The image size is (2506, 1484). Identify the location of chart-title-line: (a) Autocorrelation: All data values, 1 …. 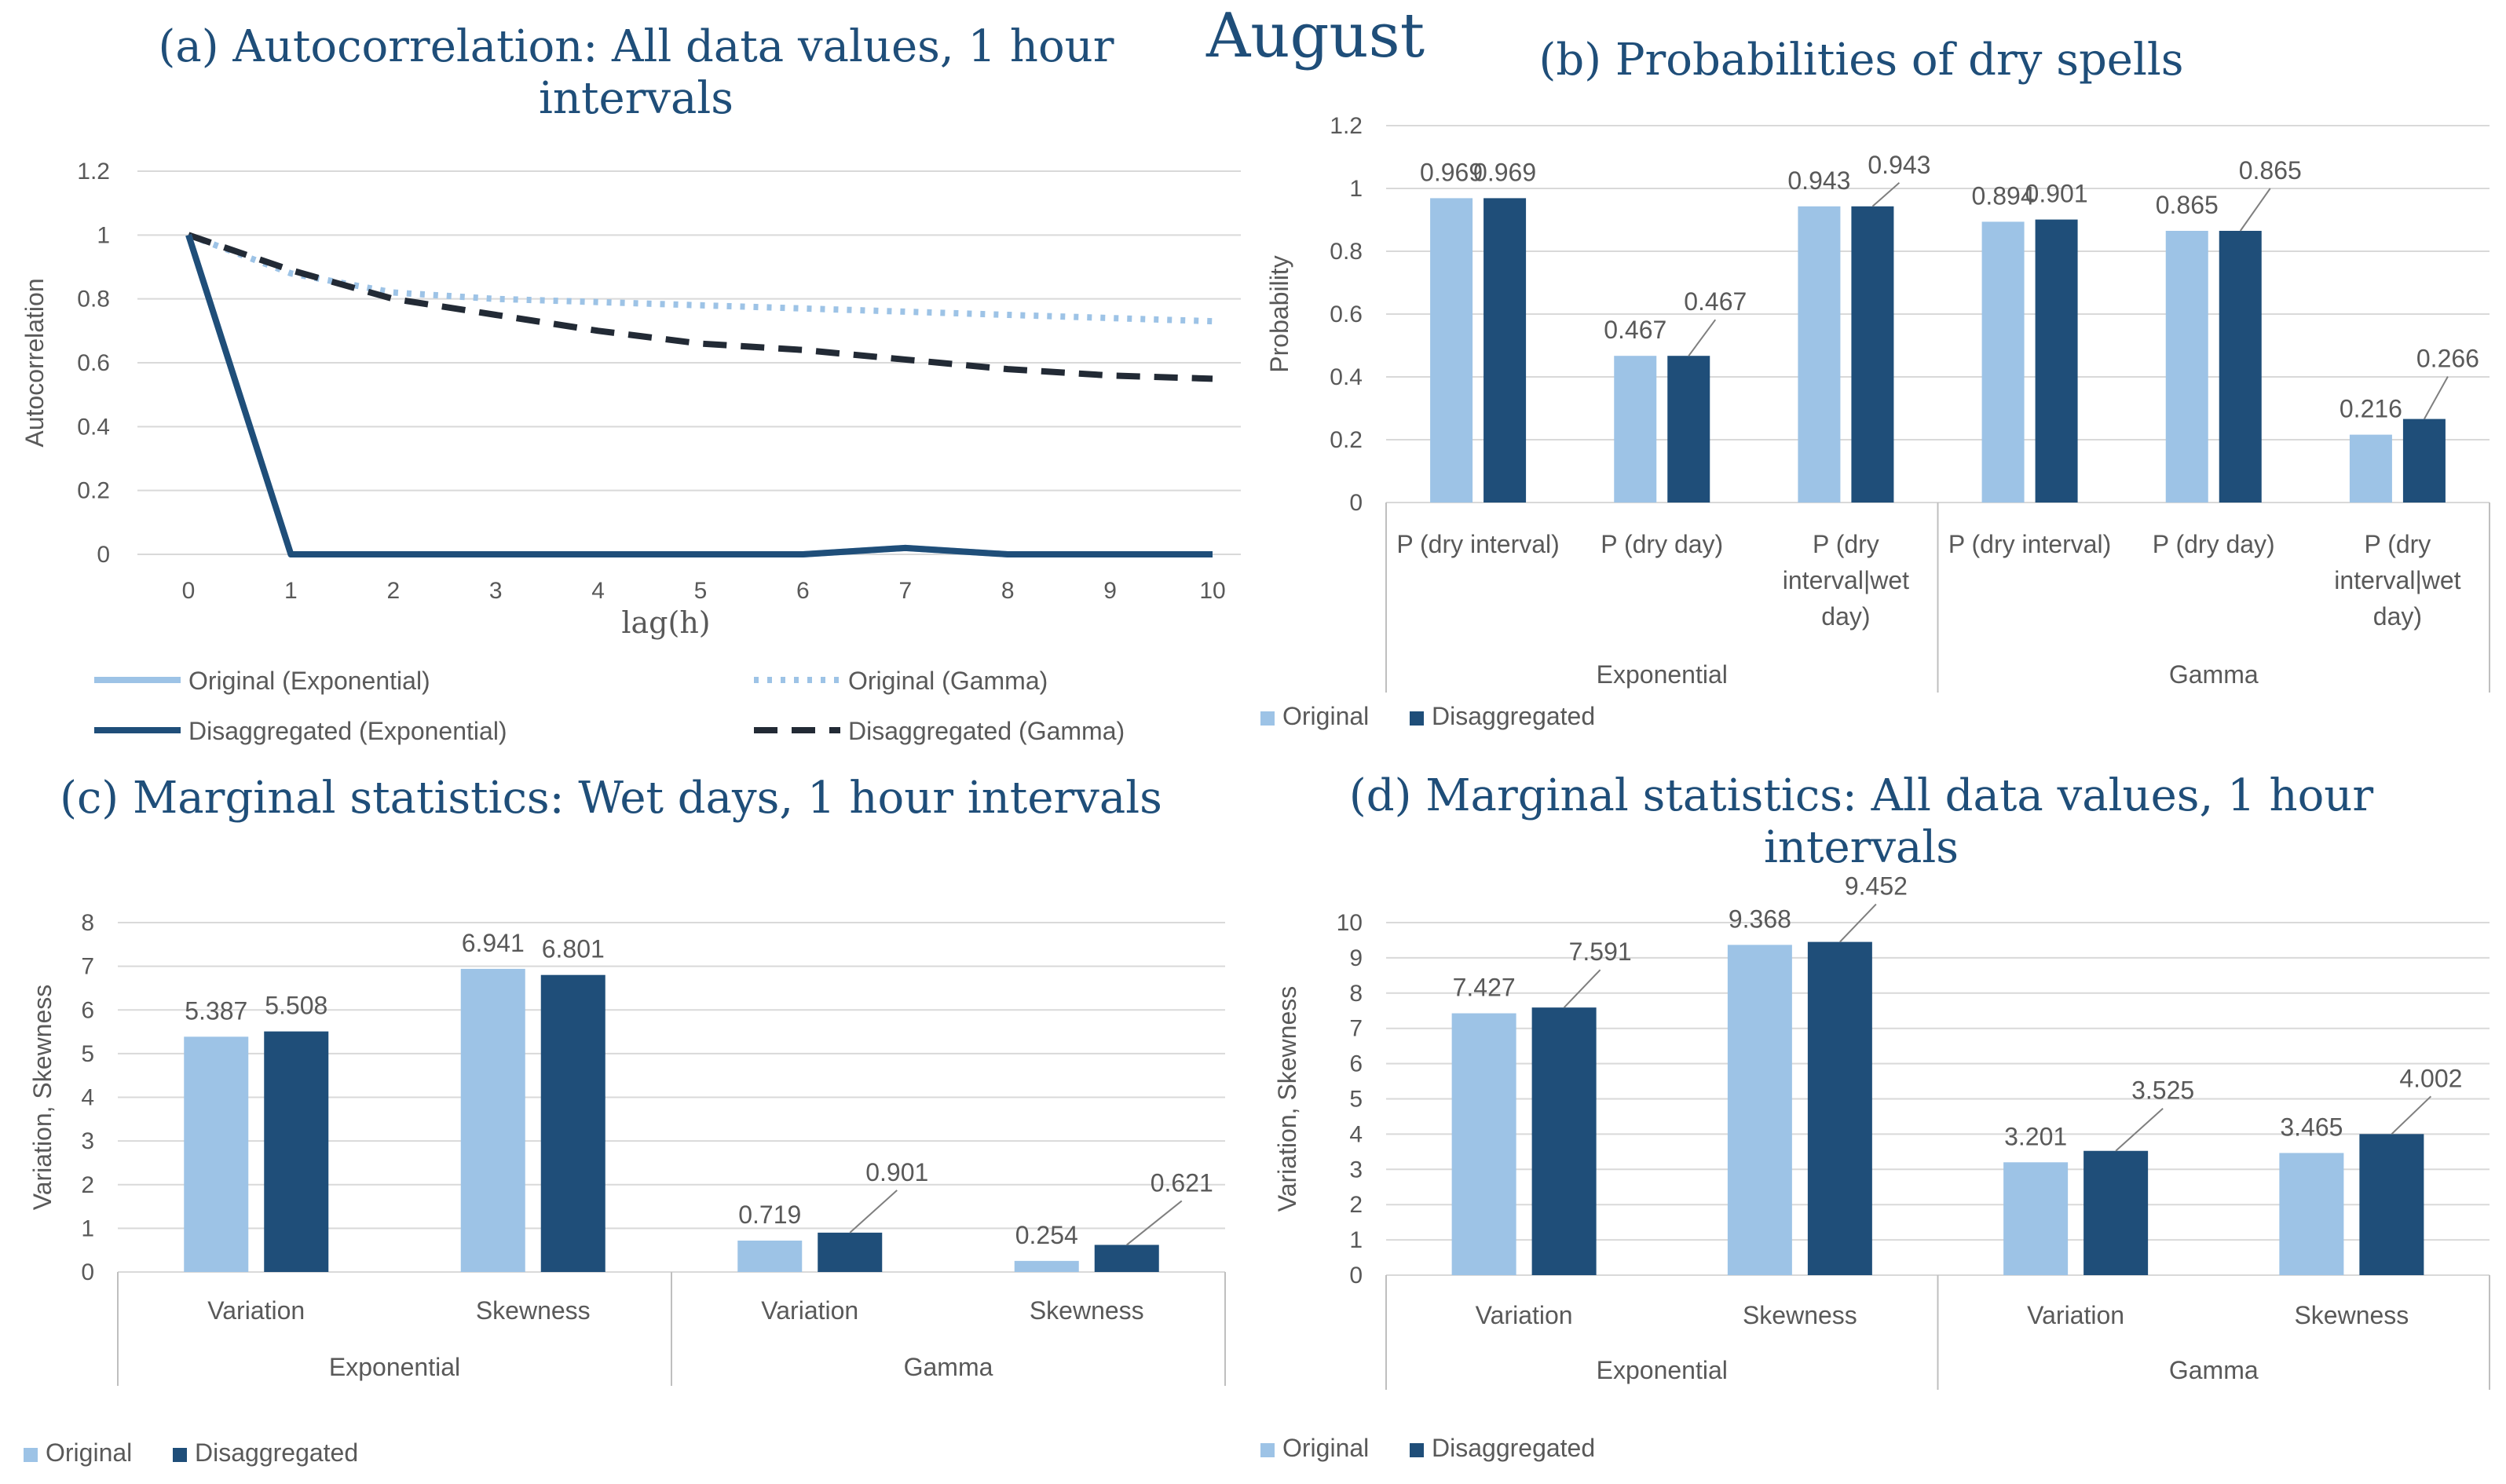
(636, 47).